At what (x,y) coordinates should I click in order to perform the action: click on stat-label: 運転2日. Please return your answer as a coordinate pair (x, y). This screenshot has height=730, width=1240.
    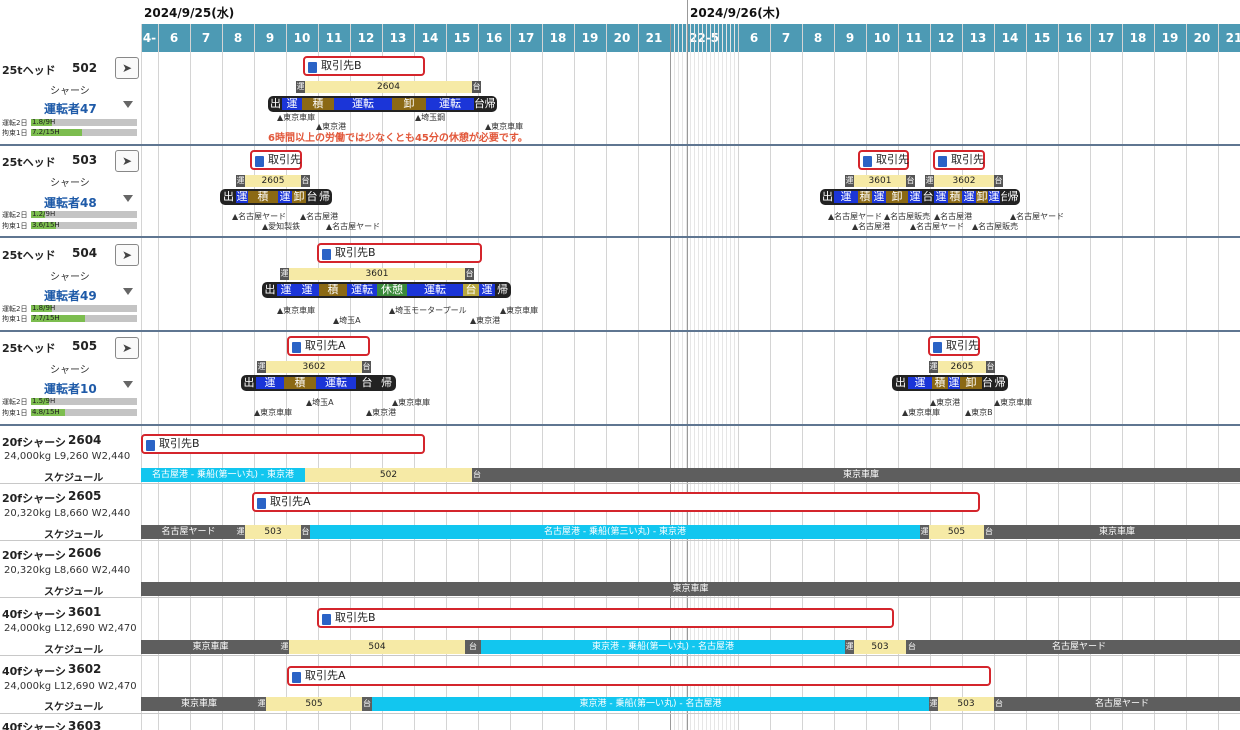
    Looking at the image, I should click on (15, 123).